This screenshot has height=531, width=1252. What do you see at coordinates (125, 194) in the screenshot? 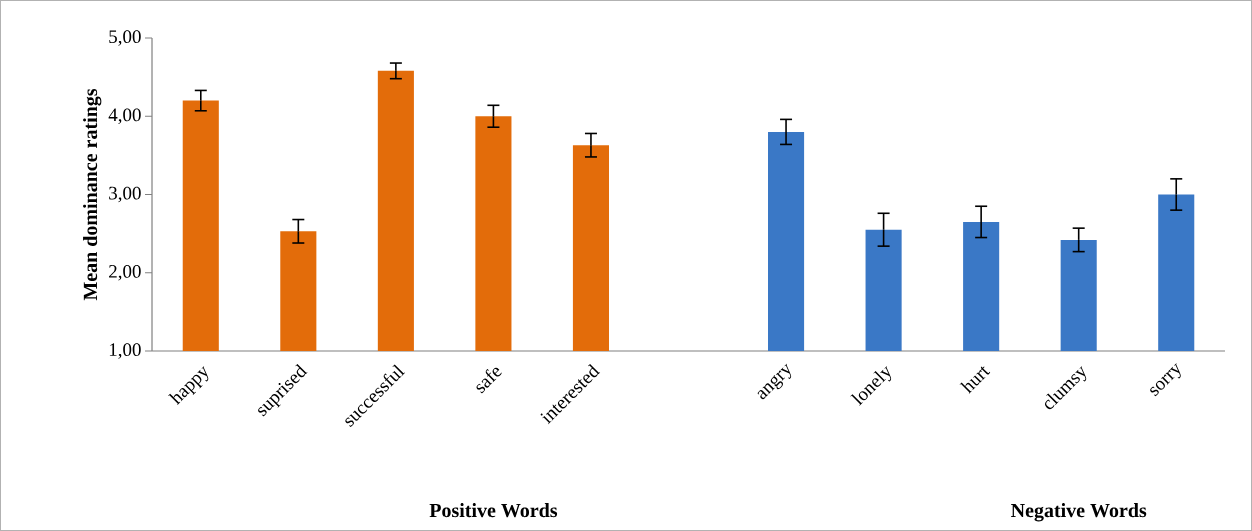
I see `y-tick-label: 3,00` at bounding box center [125, 194].